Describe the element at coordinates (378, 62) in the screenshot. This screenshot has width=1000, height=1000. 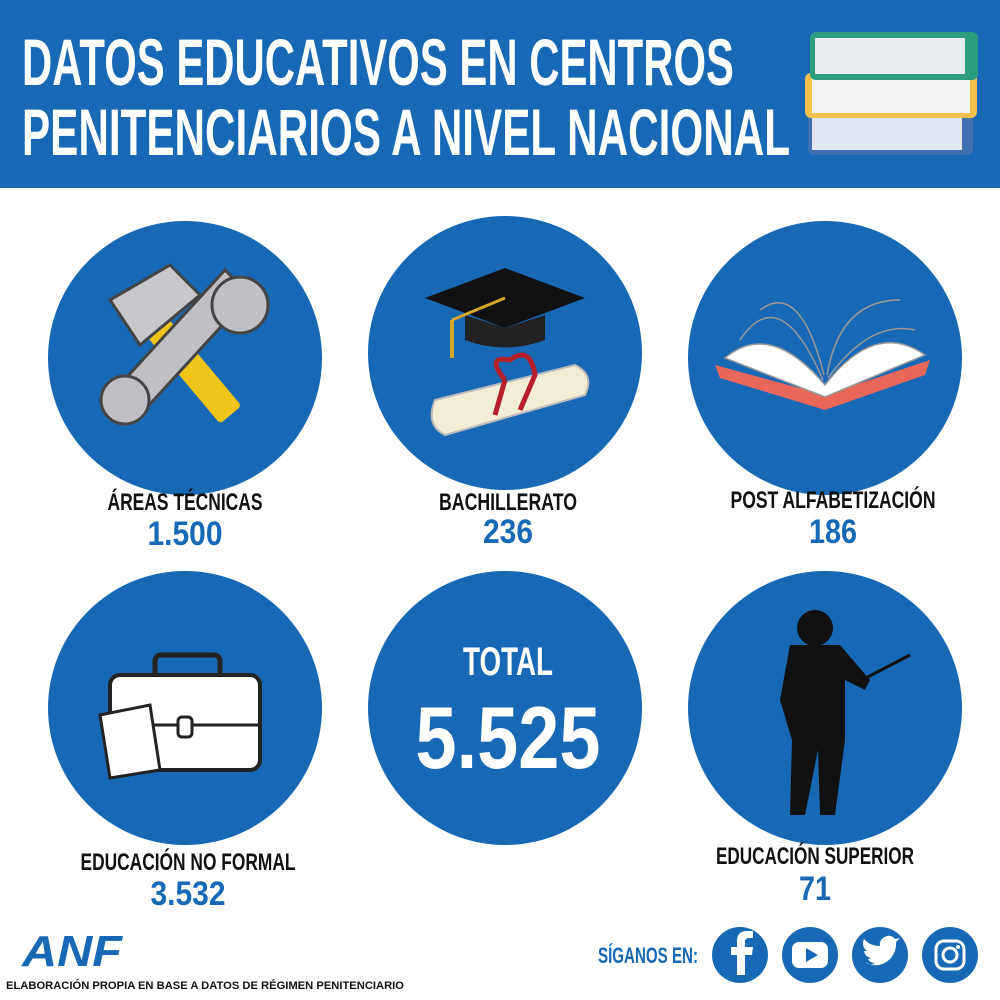
I see `title-line: DATOS EDUCATIVOS EN CENTROS` at that location.